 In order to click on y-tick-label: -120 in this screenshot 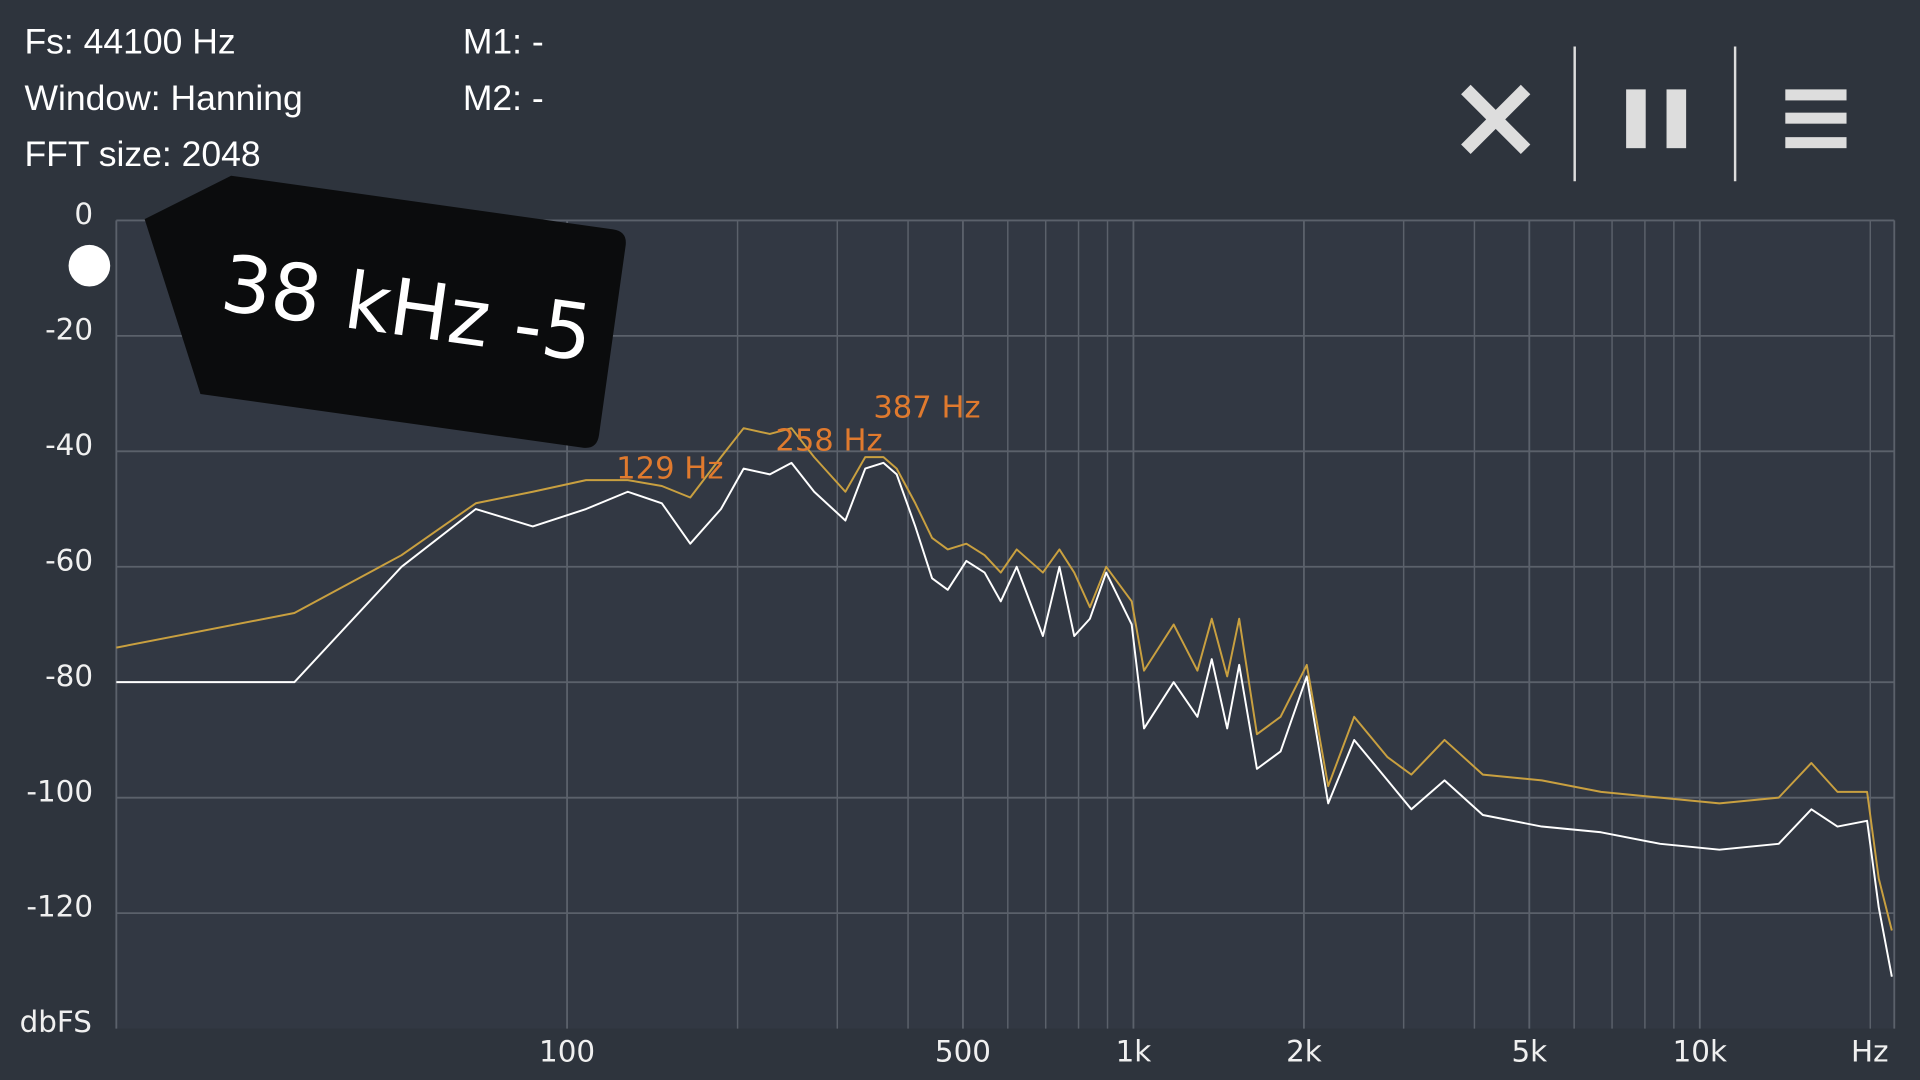, I will do `click(59, 907)`.